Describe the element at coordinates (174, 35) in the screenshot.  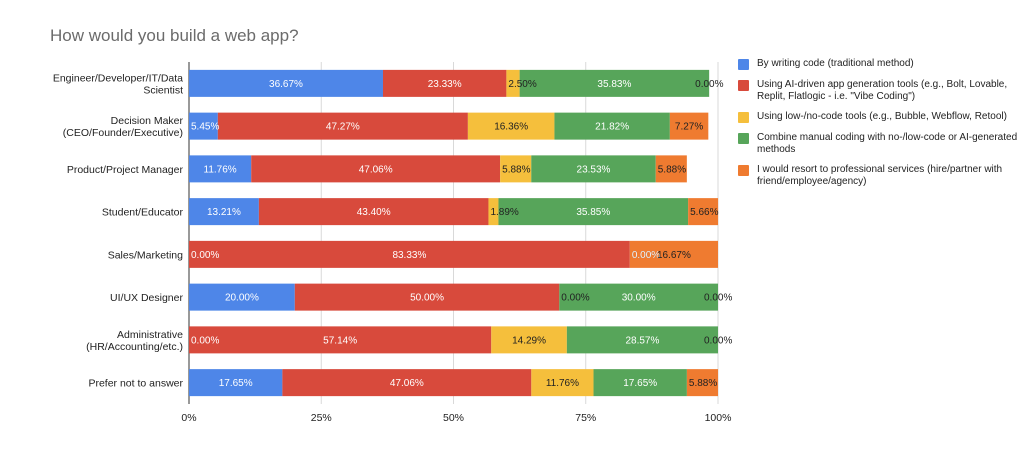
I see `chart-title: How would you build a web app?` at that location.